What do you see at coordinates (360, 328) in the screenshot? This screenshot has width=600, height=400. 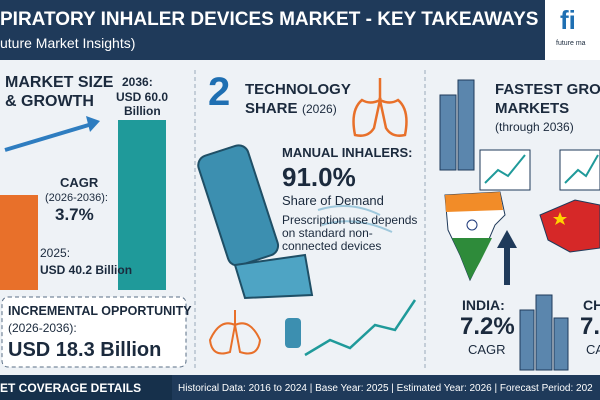 I see `trend-line` at bounding box center [360, 328].